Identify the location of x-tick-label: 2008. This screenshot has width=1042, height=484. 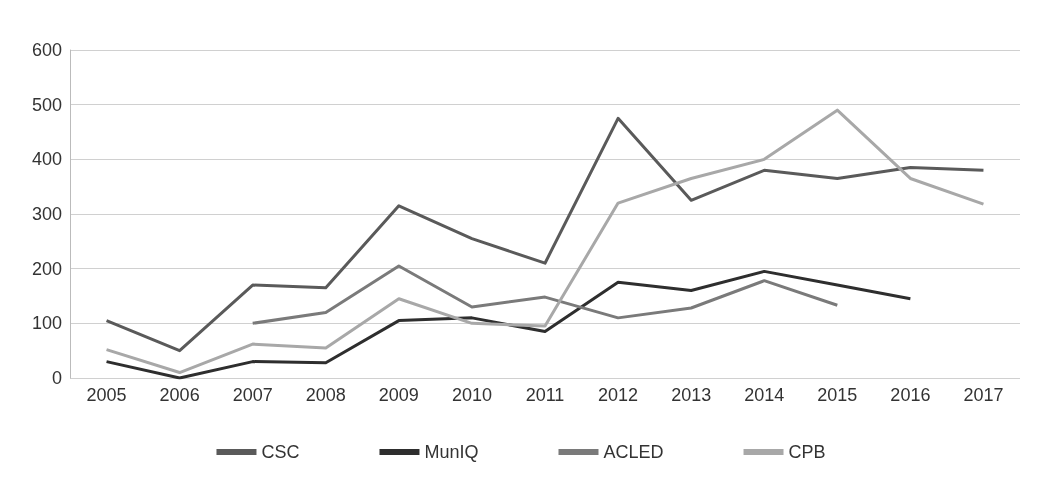
(325, 395).